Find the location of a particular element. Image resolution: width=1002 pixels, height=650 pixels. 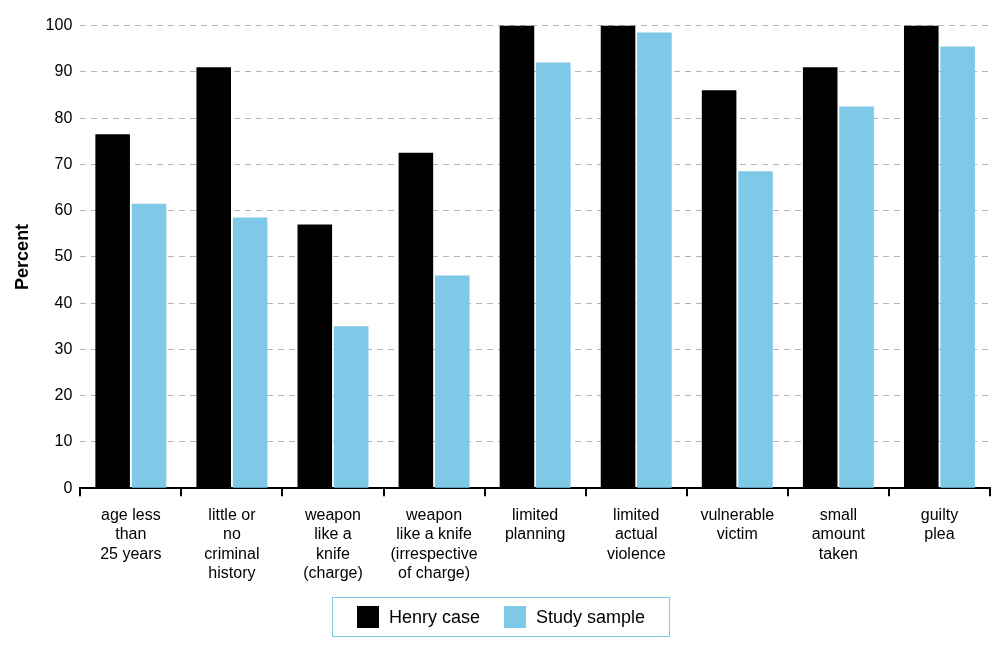

y-tick-label: 0 is located at coordinates (68, 487).